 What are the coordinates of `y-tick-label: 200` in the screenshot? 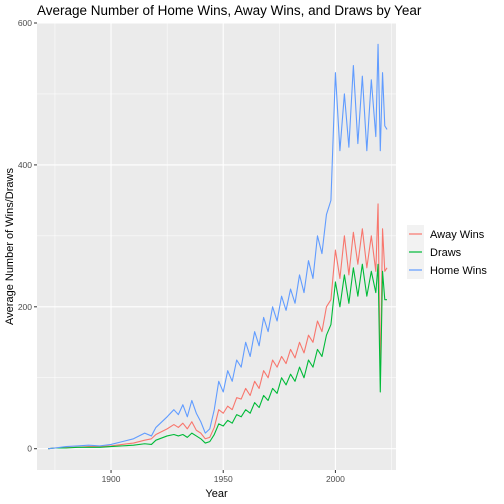 It's located at (25, 307).